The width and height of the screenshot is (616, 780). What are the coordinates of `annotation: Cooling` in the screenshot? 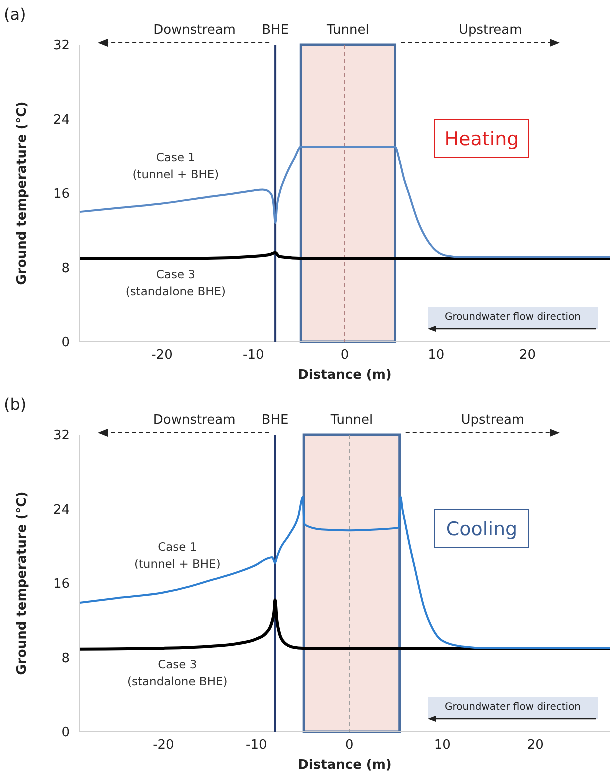 It's located at (482, 529).